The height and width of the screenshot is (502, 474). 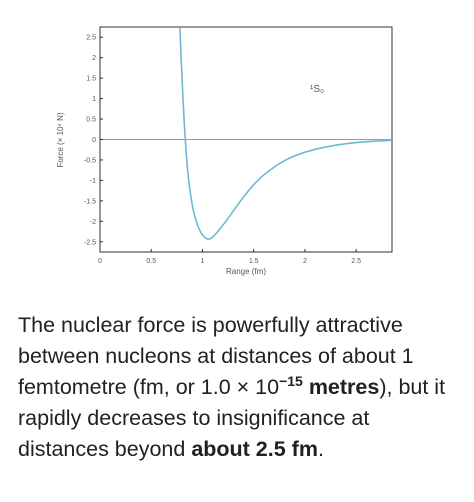 I want to click on y-tick-label: 1, so click(x=94, y=99).